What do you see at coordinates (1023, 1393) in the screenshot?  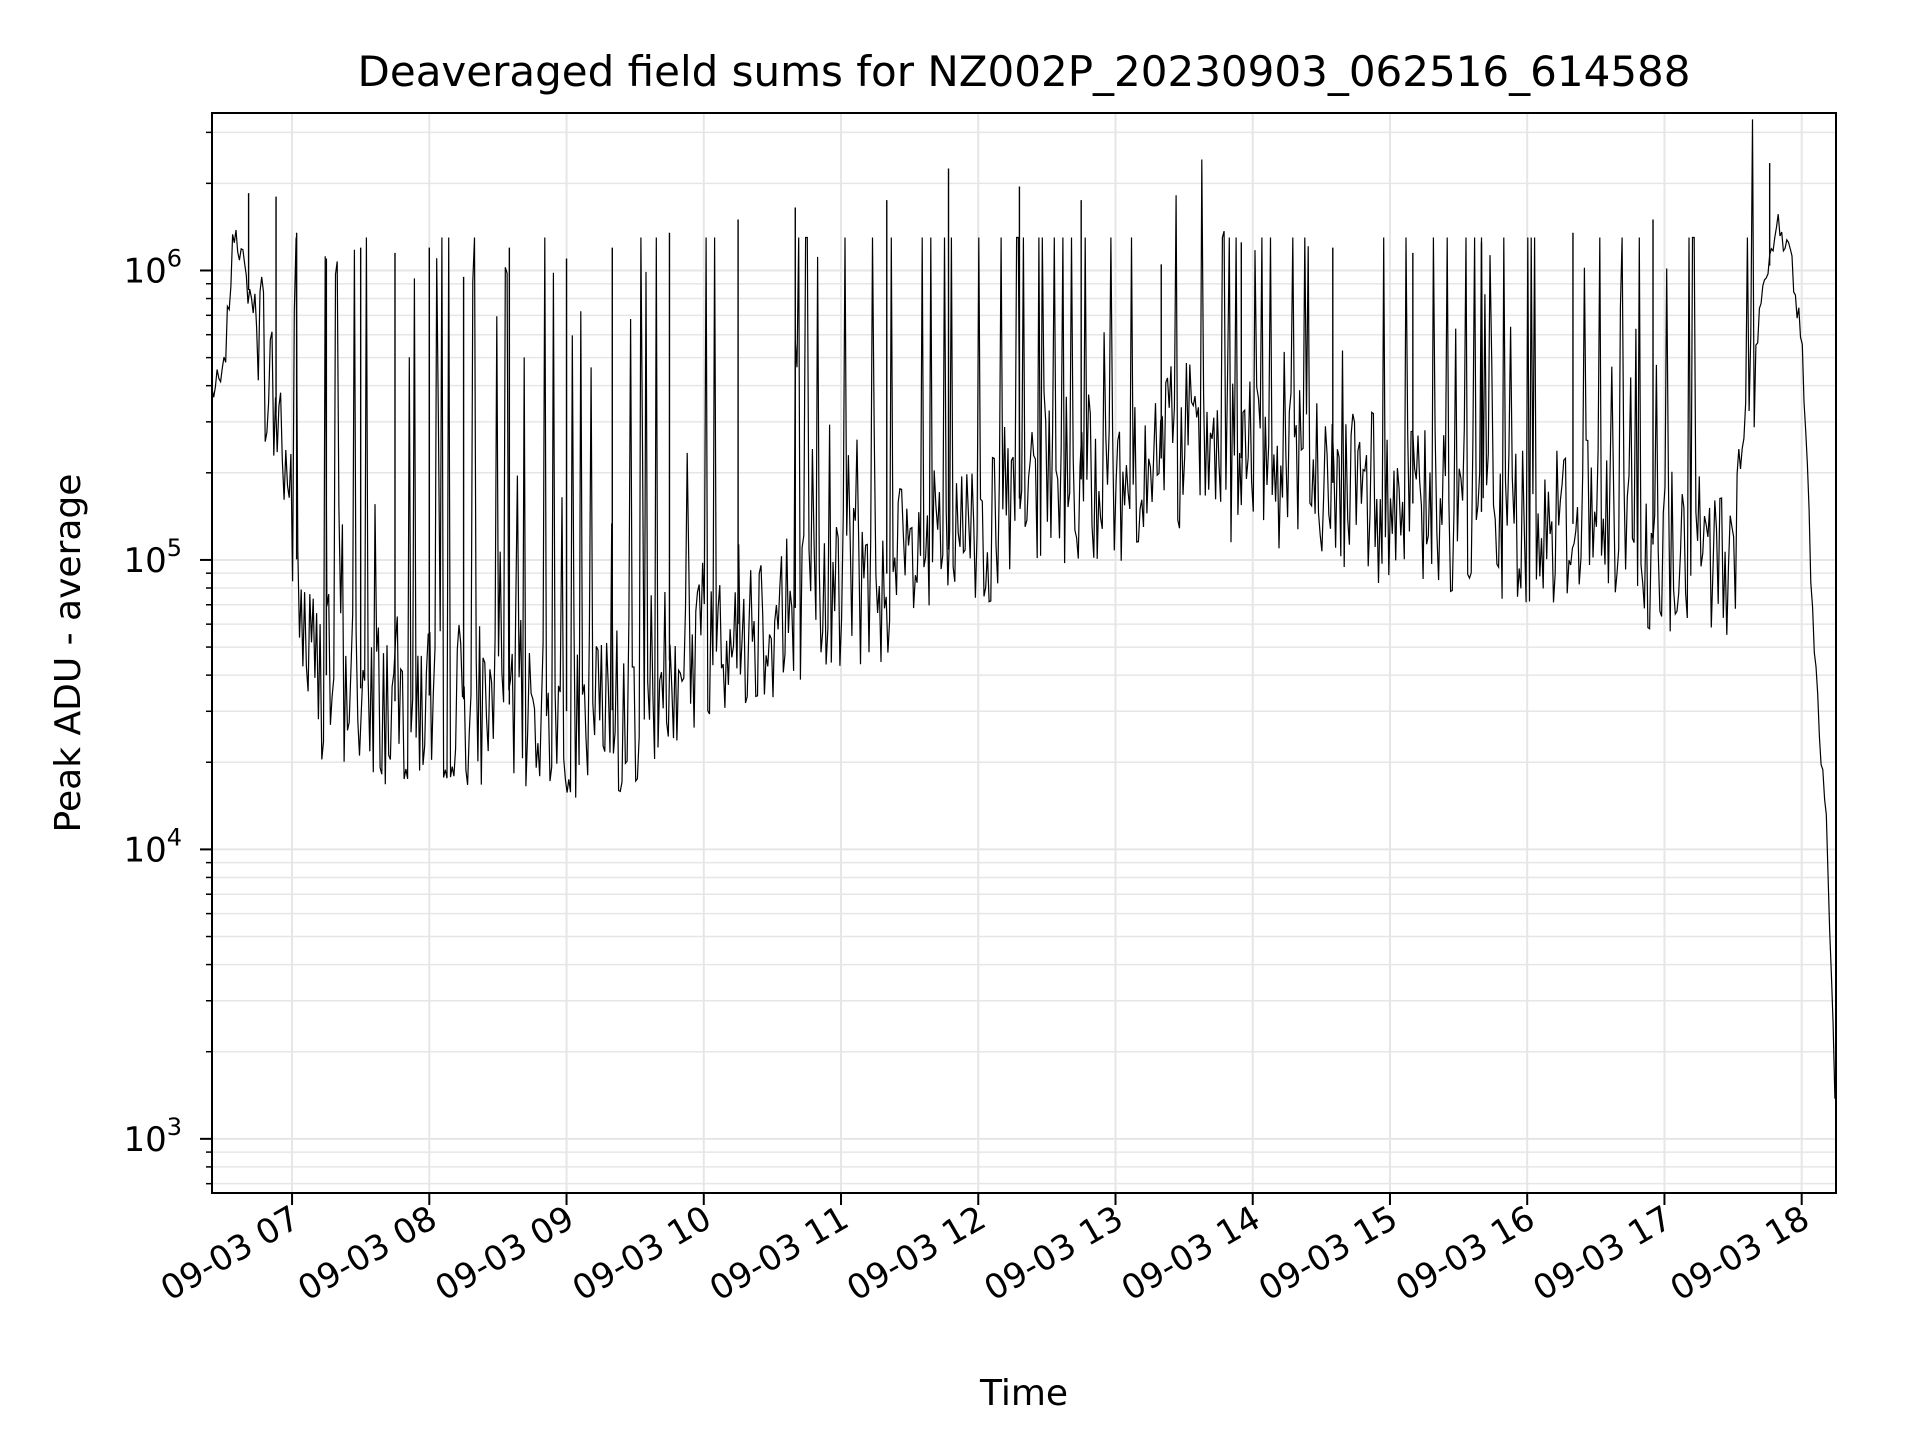 I see `x-axis-label: Time` at bounding box center [1023, 1393].